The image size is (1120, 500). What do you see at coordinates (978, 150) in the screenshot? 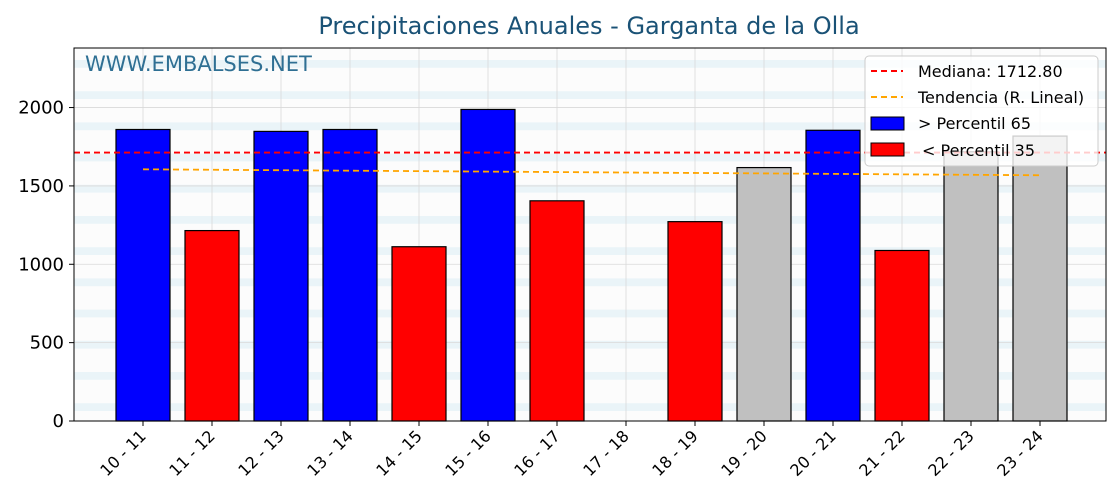
I see `legend-low-label: < Percentil 35` at bounding box center [978, 150].